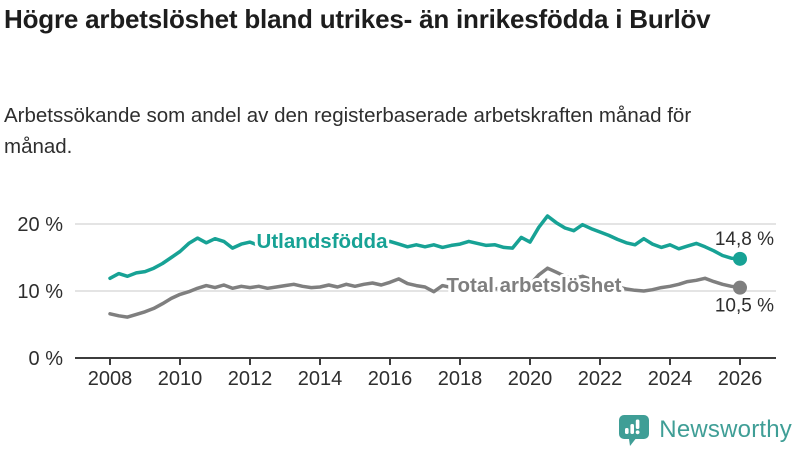 This screenshot has height=450, width=800. What do you see at coordinates (530, 379) in the screenshot?
I see `x-axis-label-2020: 2020` at bounding box center [530, 379].